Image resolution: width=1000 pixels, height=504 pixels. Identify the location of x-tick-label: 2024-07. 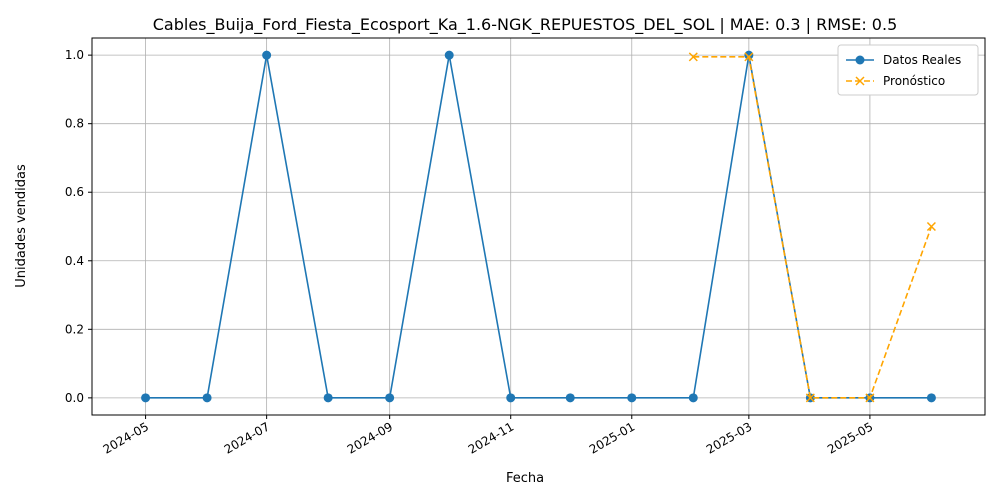
(247, 437).